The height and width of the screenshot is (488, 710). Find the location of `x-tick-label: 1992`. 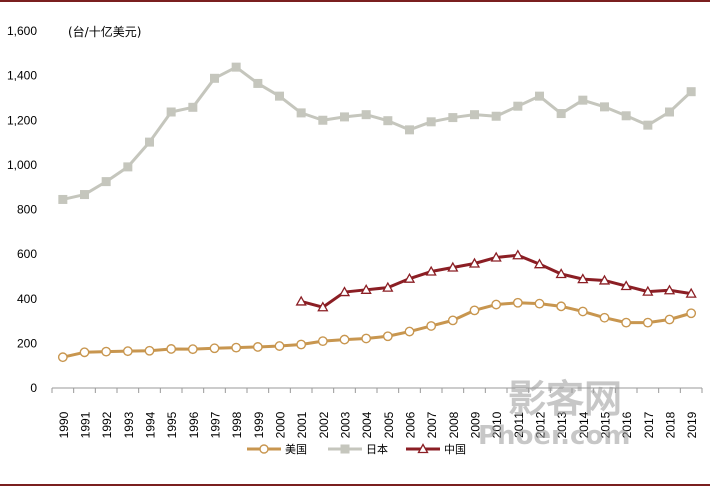

x-tick-label: 1992 is located at coordinates (107, 424).